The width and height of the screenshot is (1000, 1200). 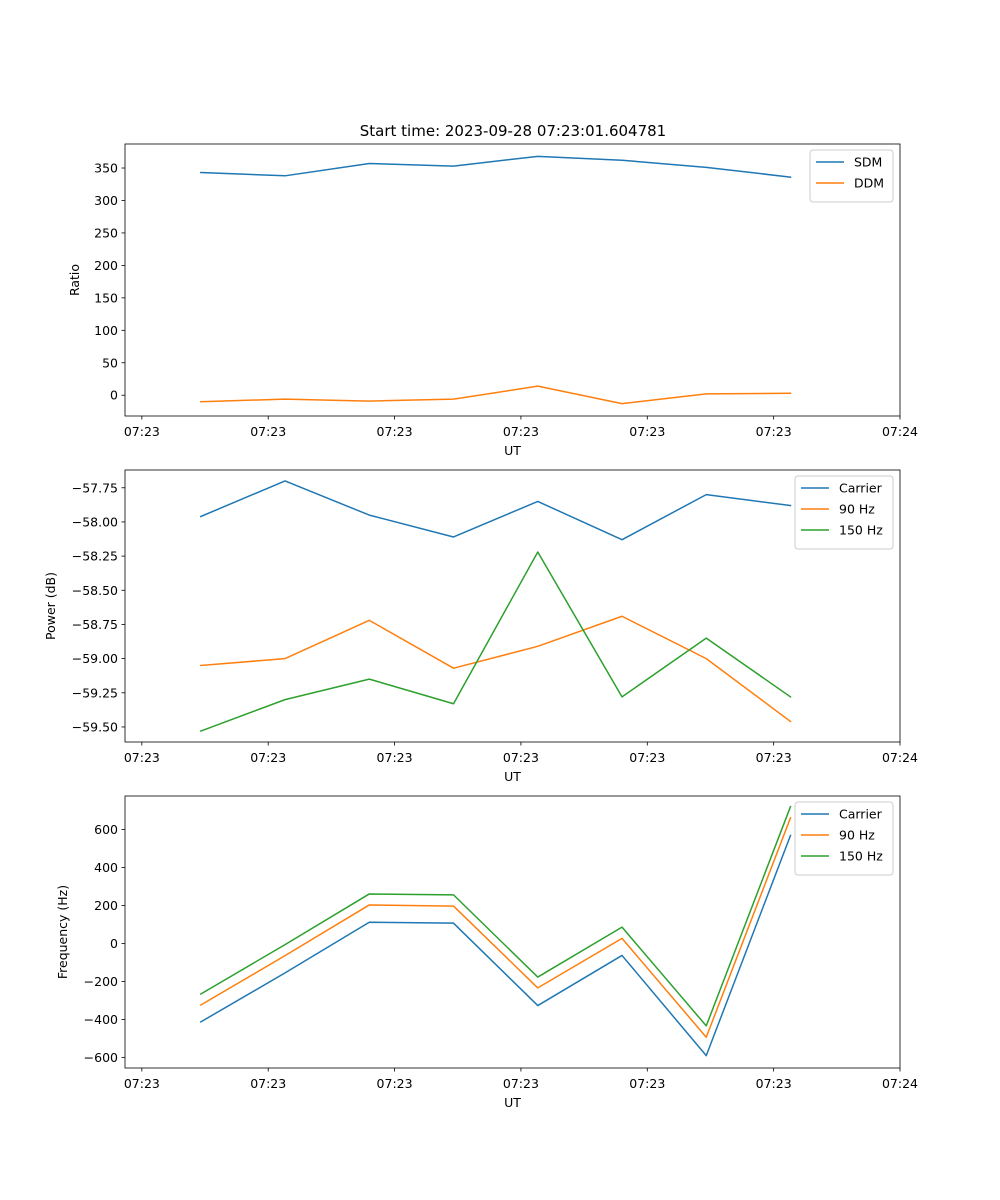 What do you see at coordinates (861, 530) in the screenshot?
I see `power-legend-label: 150 Hz` at bounding box center [861, 530].